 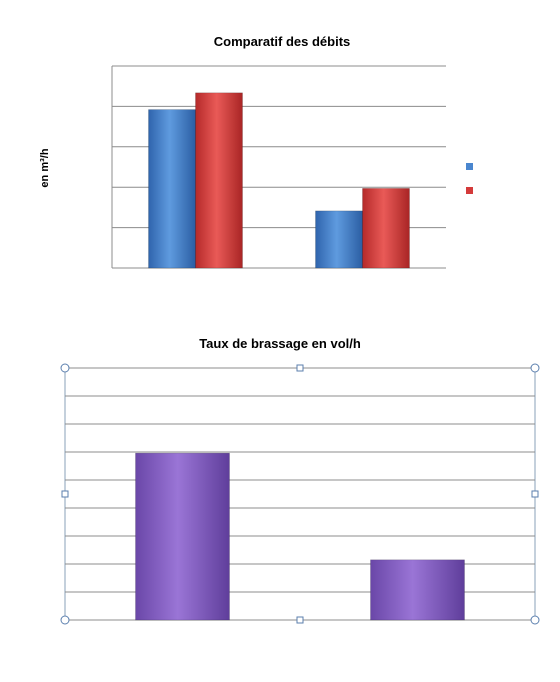 I want to click on chart-title: Taux de brassage en vol/h, so click(x=280, y=343).